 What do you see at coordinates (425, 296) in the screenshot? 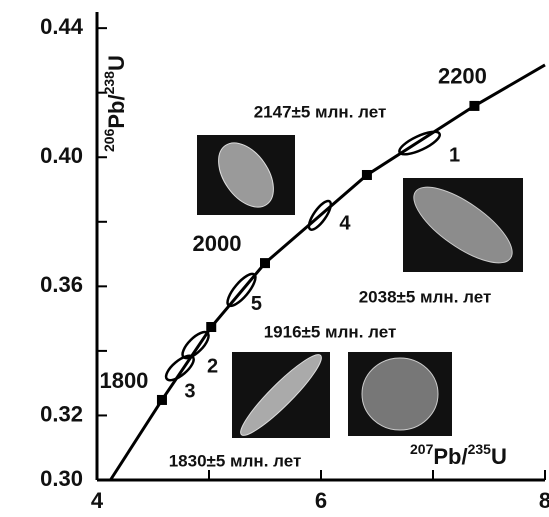
I see `age-annotation: 2038±5 млн. лет` at bounding box center [425, 296].